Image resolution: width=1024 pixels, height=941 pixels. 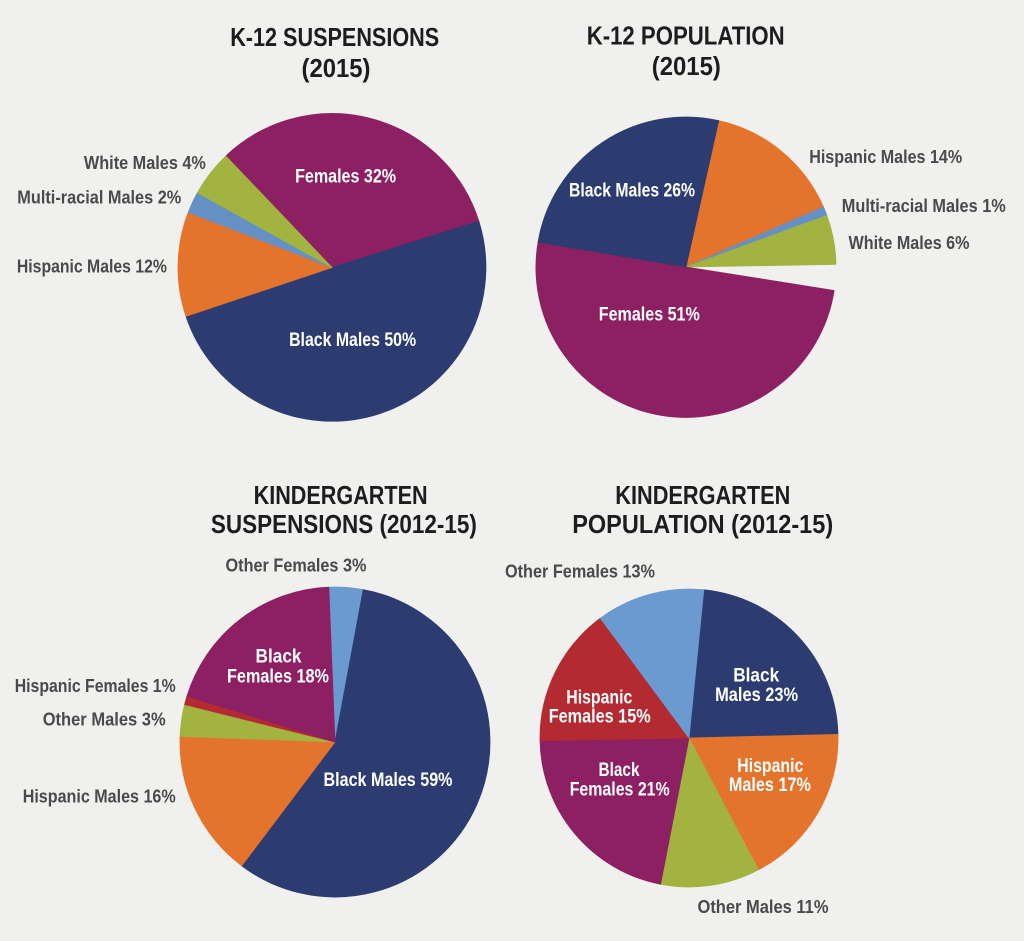 I want to click on svg-text: Females 18%, so click(x=278, y=677).